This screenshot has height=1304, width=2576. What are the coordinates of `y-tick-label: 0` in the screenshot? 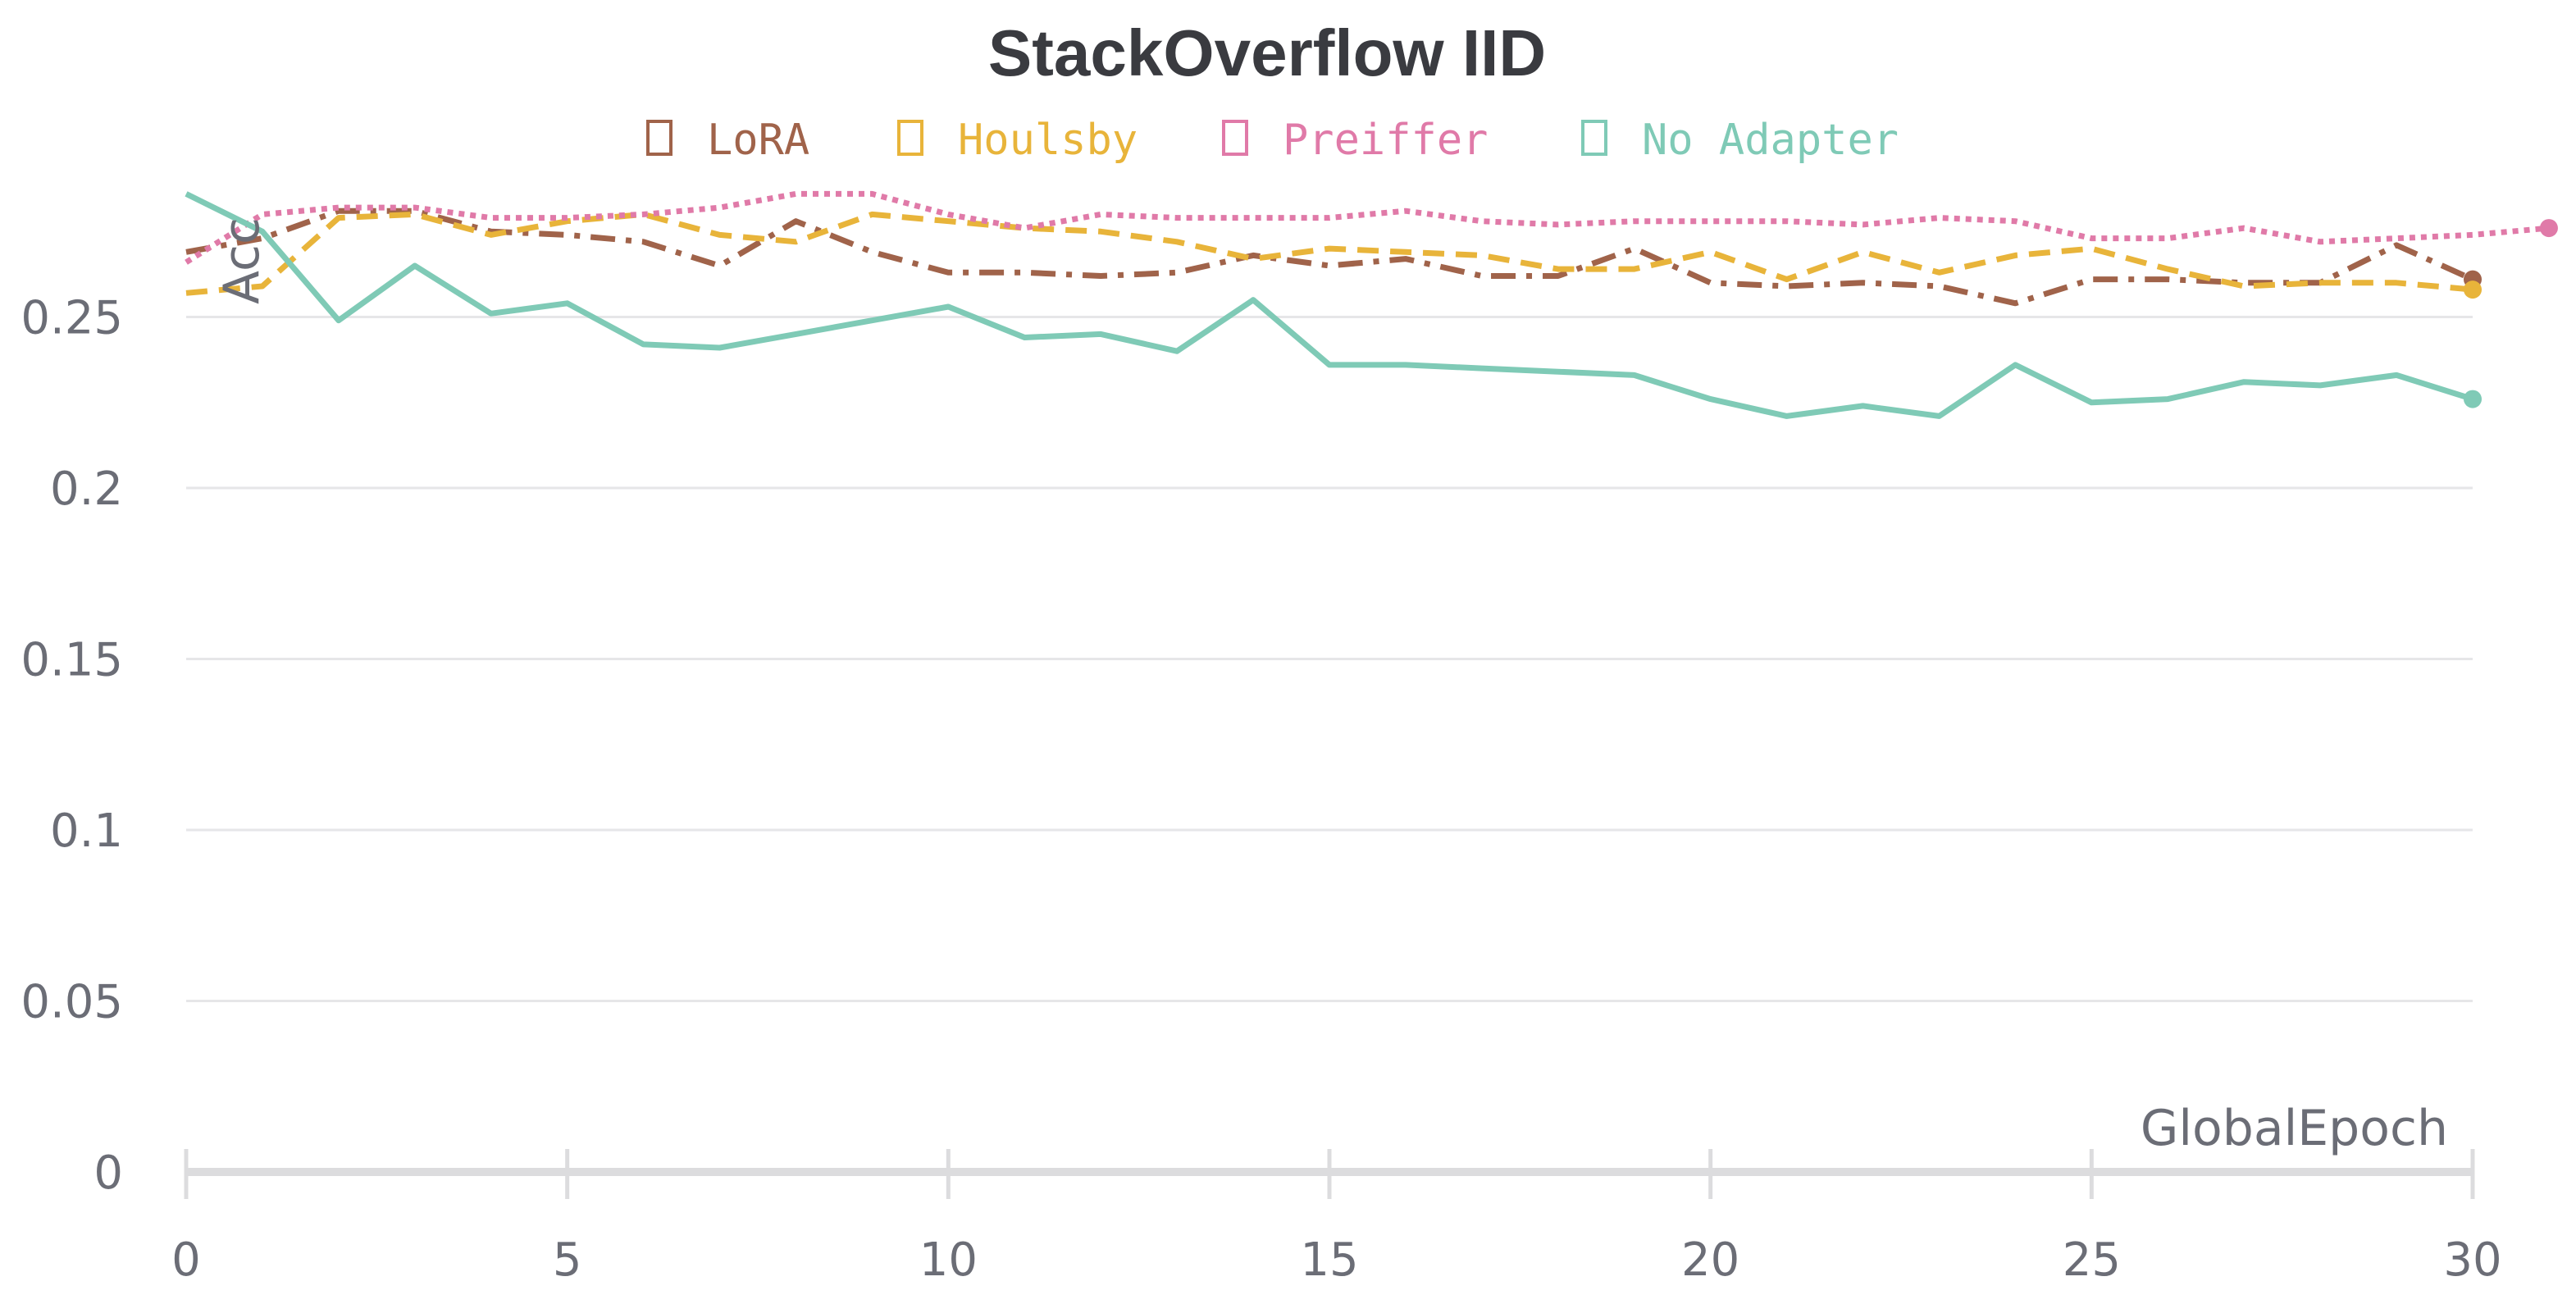 It's located at (108, 1173).